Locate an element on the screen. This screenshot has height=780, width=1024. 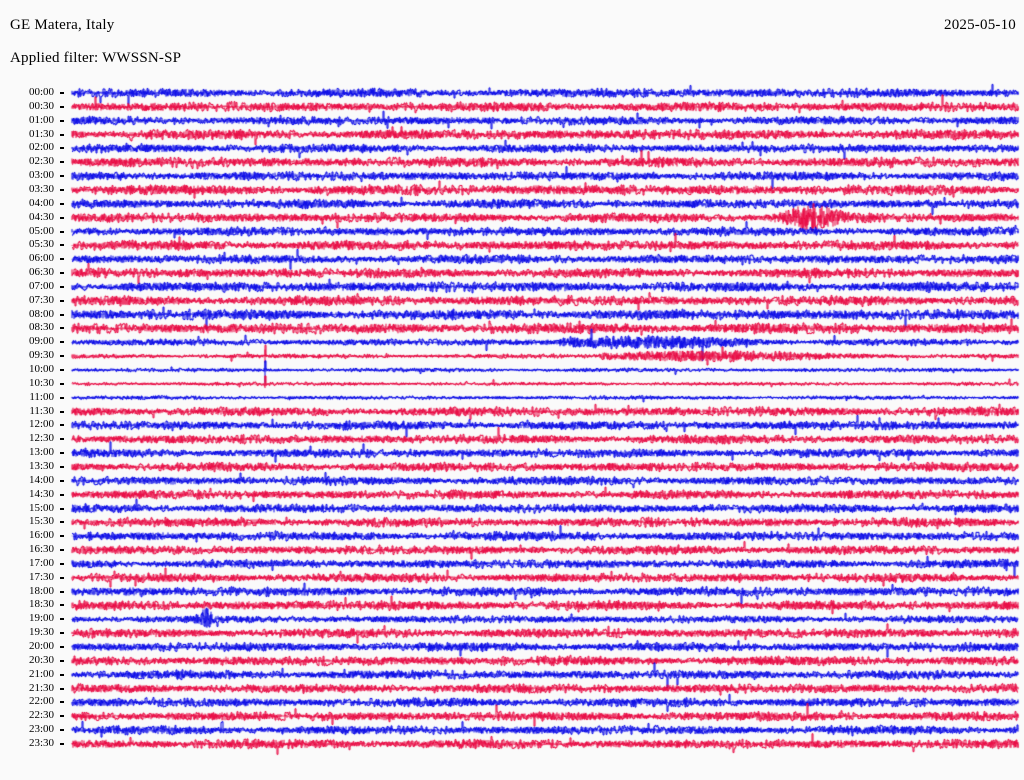
time-label: 17:00 is located at coordinates (41, 562).